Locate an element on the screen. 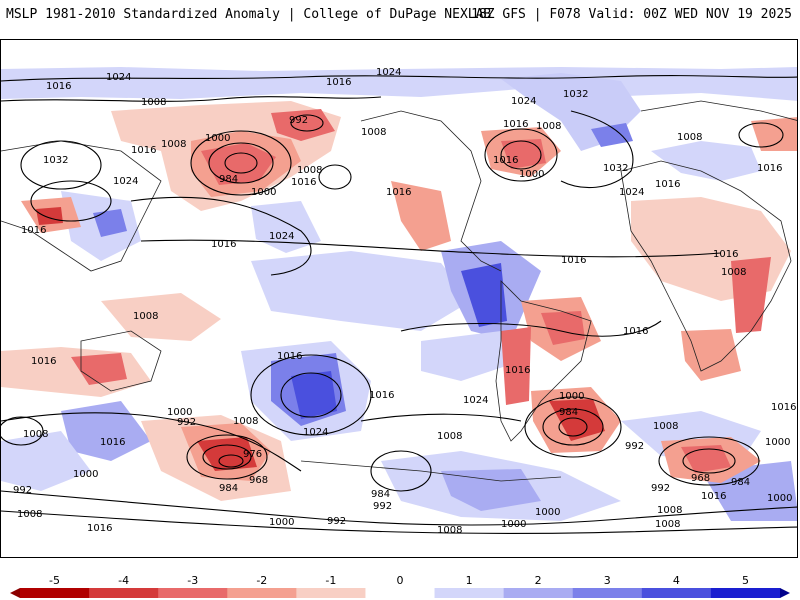 The width and height of the screenshot is (800, 600). colorbar-tick-label: -3 is located at coordinates (193, 580).